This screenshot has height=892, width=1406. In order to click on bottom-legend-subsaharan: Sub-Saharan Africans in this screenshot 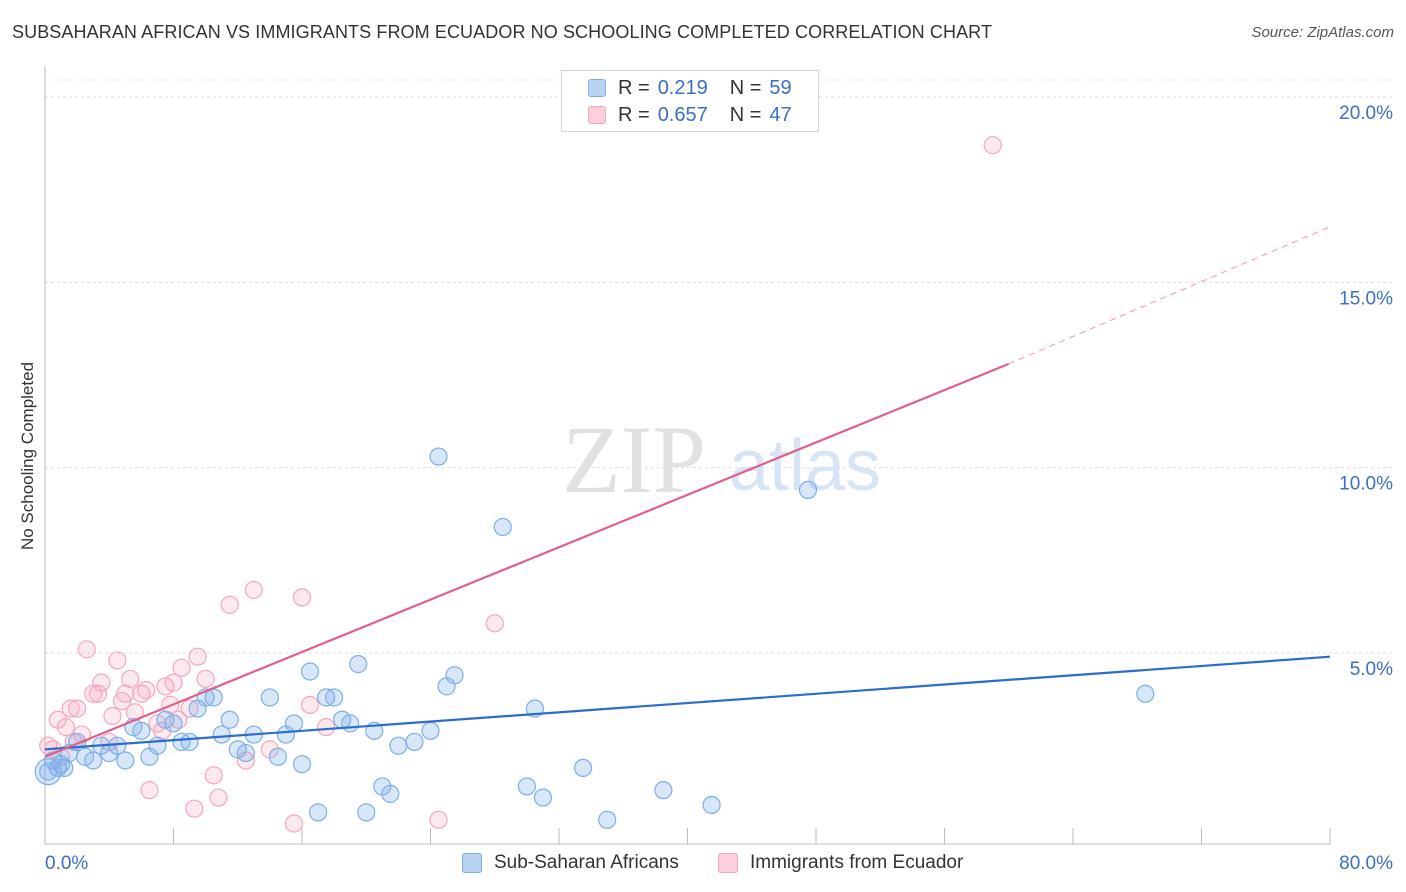, I will do `click(570, 863)`.